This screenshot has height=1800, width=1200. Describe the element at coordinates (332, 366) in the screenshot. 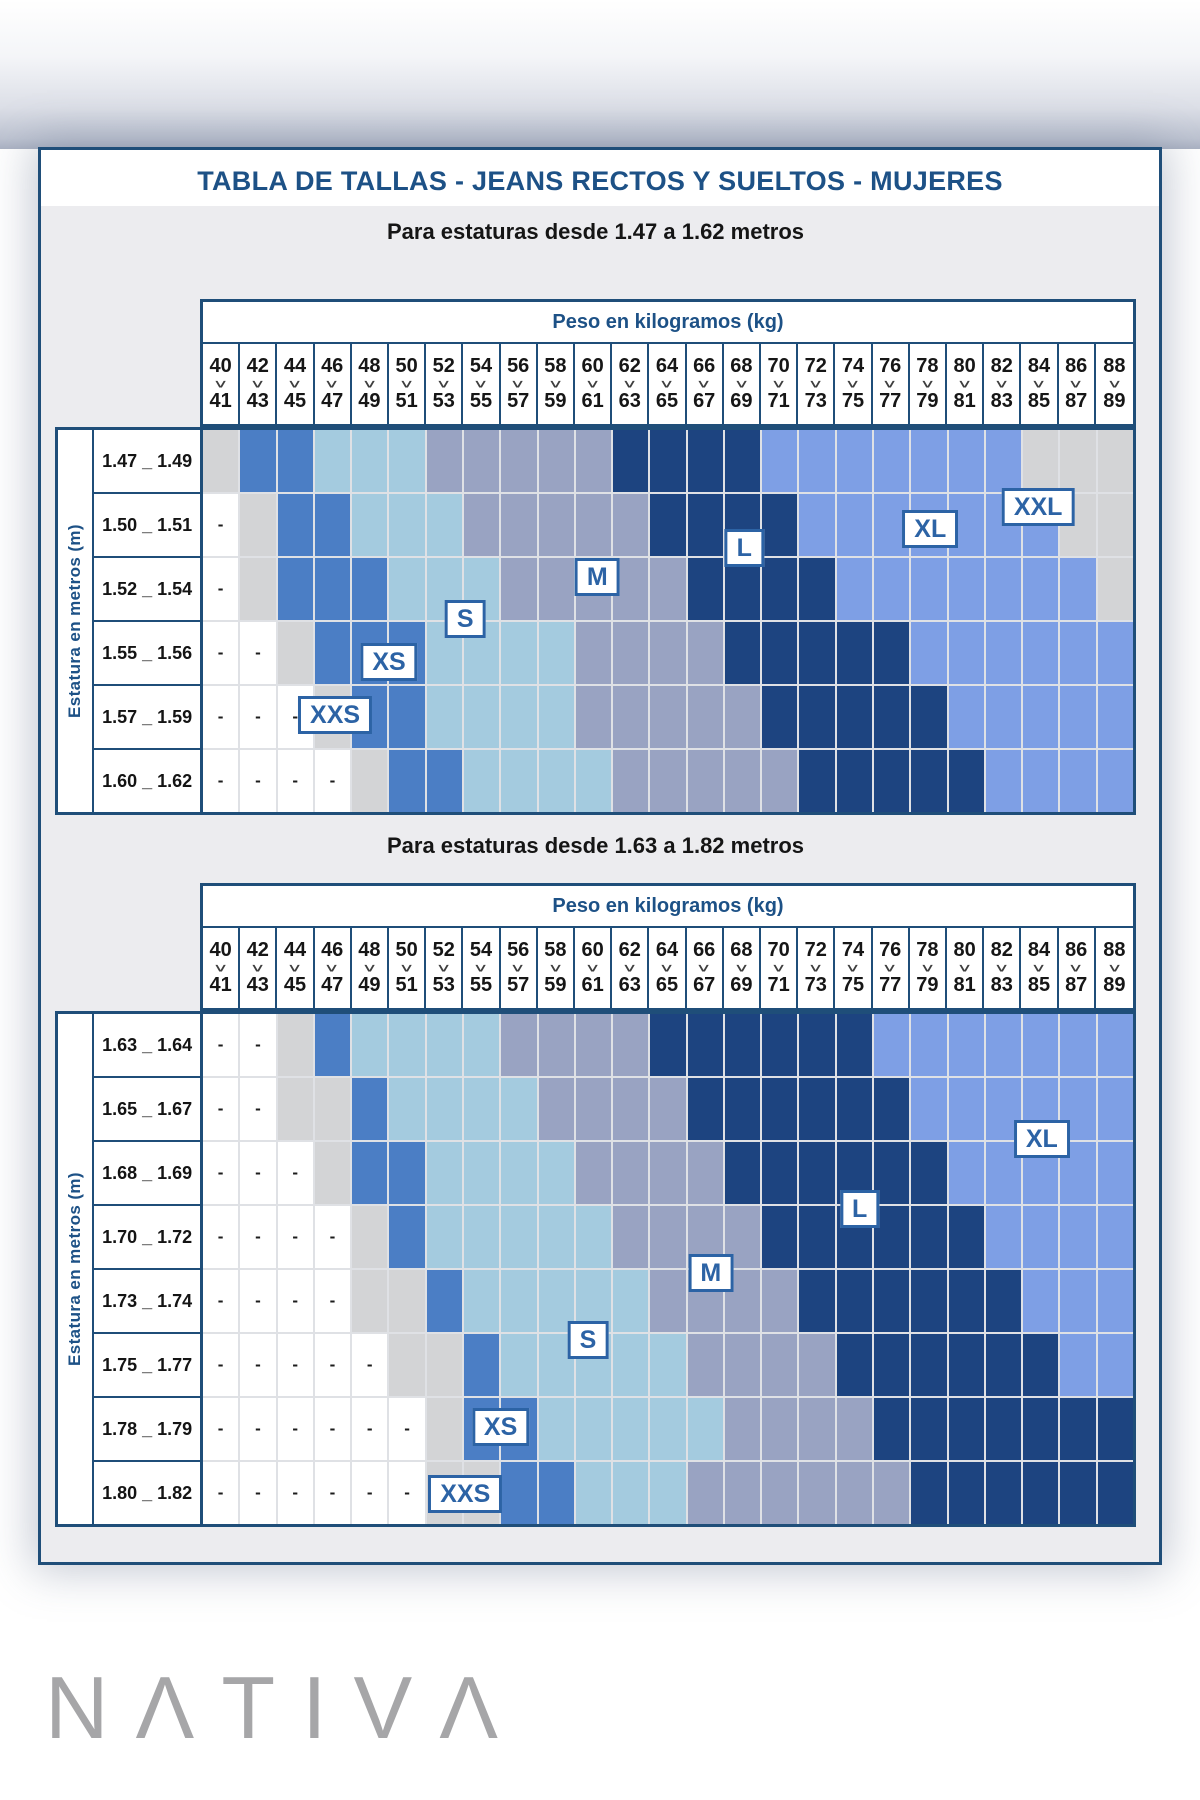

I see `weight-upper-value: 46` at that location.